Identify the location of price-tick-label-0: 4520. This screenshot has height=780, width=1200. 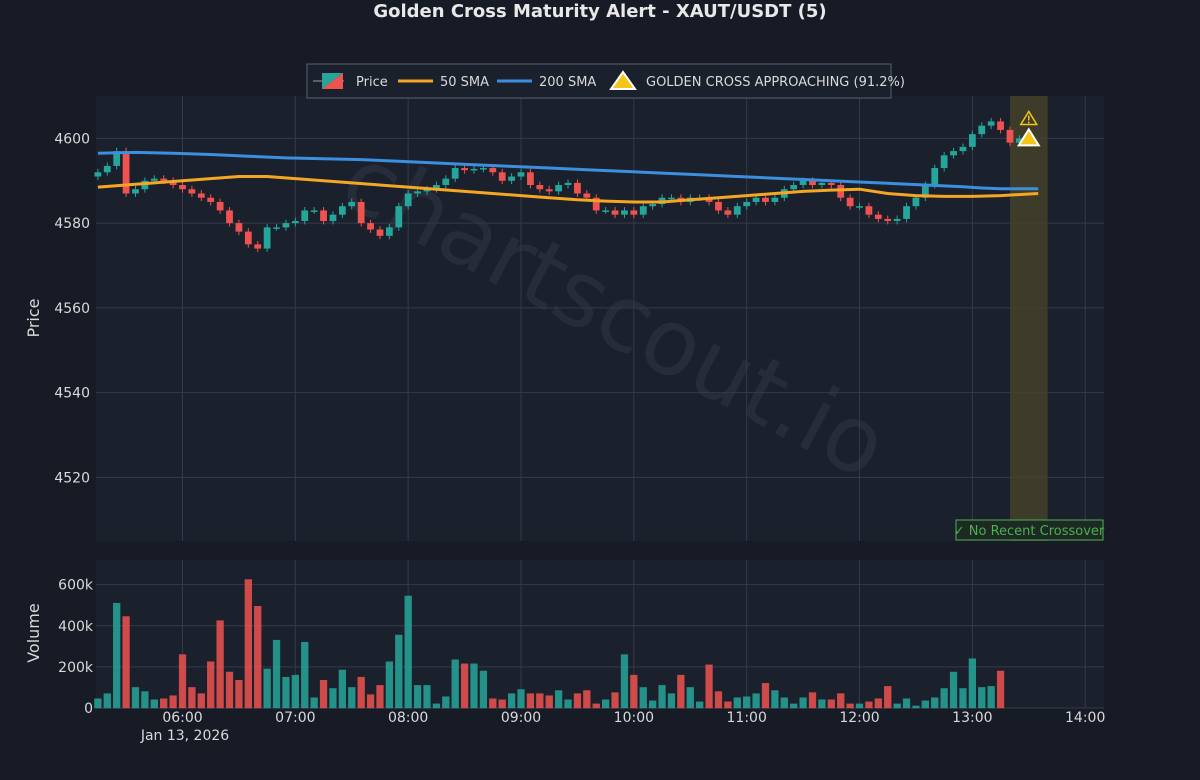
(72, 478).